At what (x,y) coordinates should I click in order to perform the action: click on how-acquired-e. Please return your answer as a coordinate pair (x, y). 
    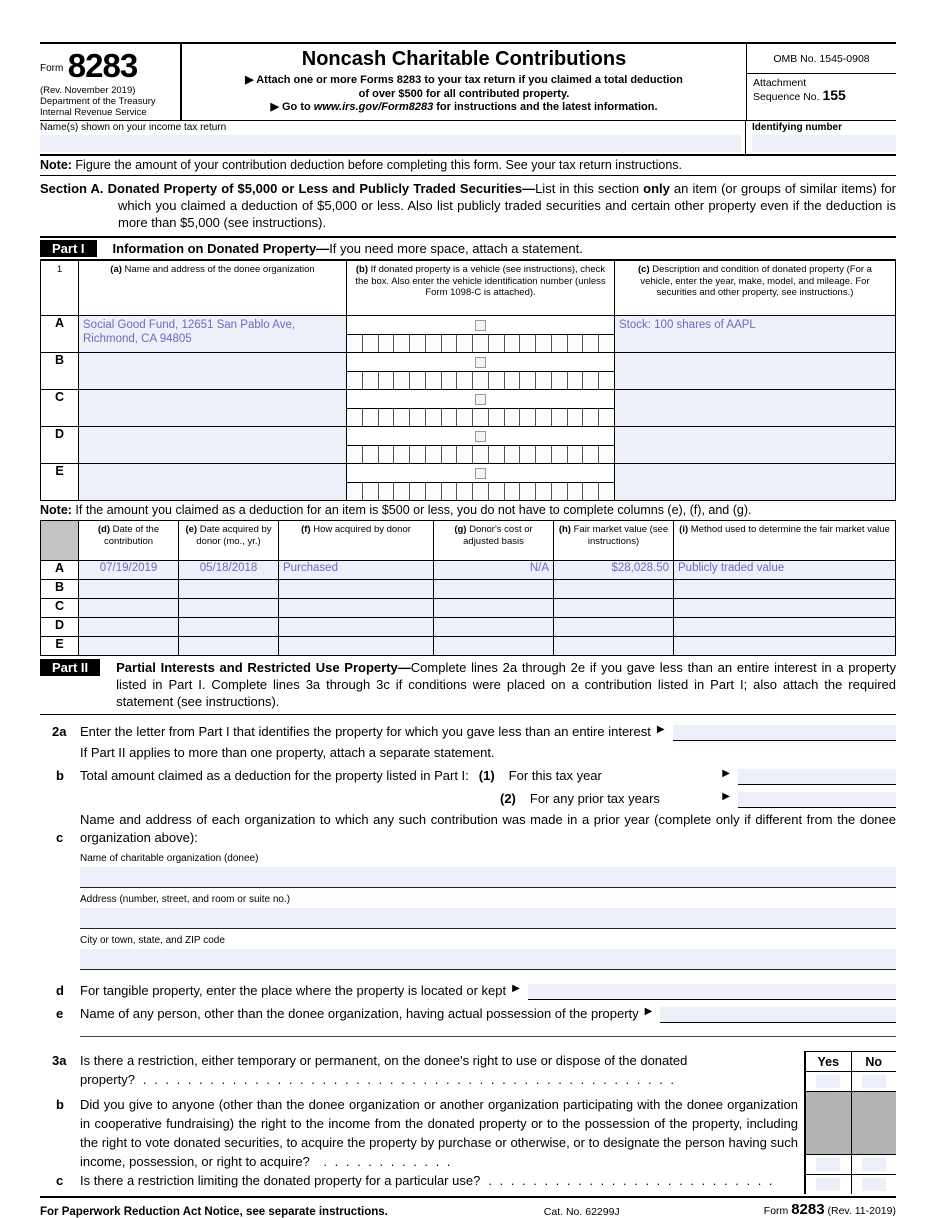
    Looking at the image, I should click on (356, 646).